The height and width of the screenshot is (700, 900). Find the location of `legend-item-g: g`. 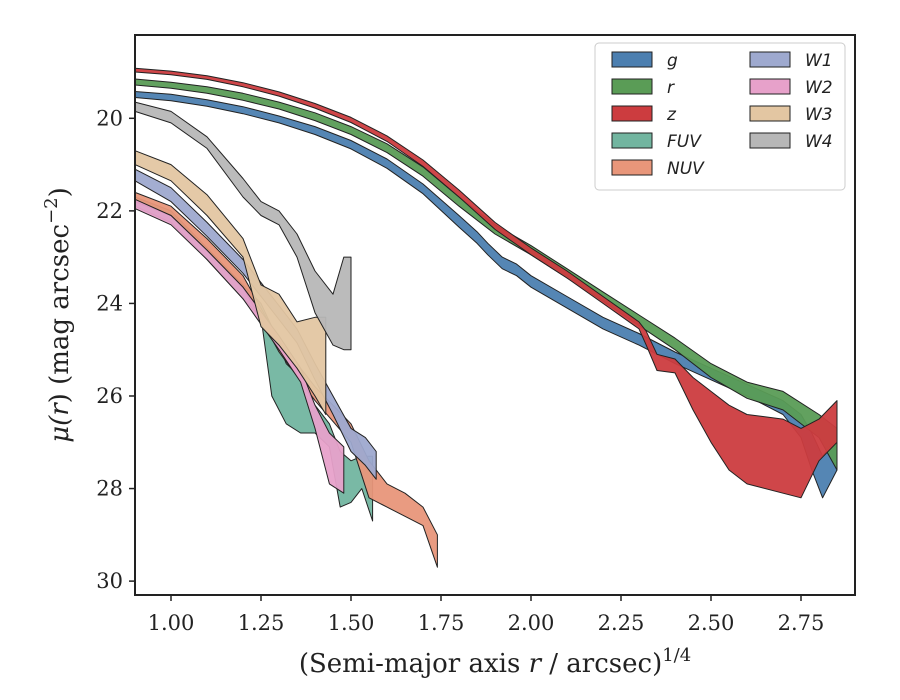

legend-item-g: g is located at coordinates (644, 61).